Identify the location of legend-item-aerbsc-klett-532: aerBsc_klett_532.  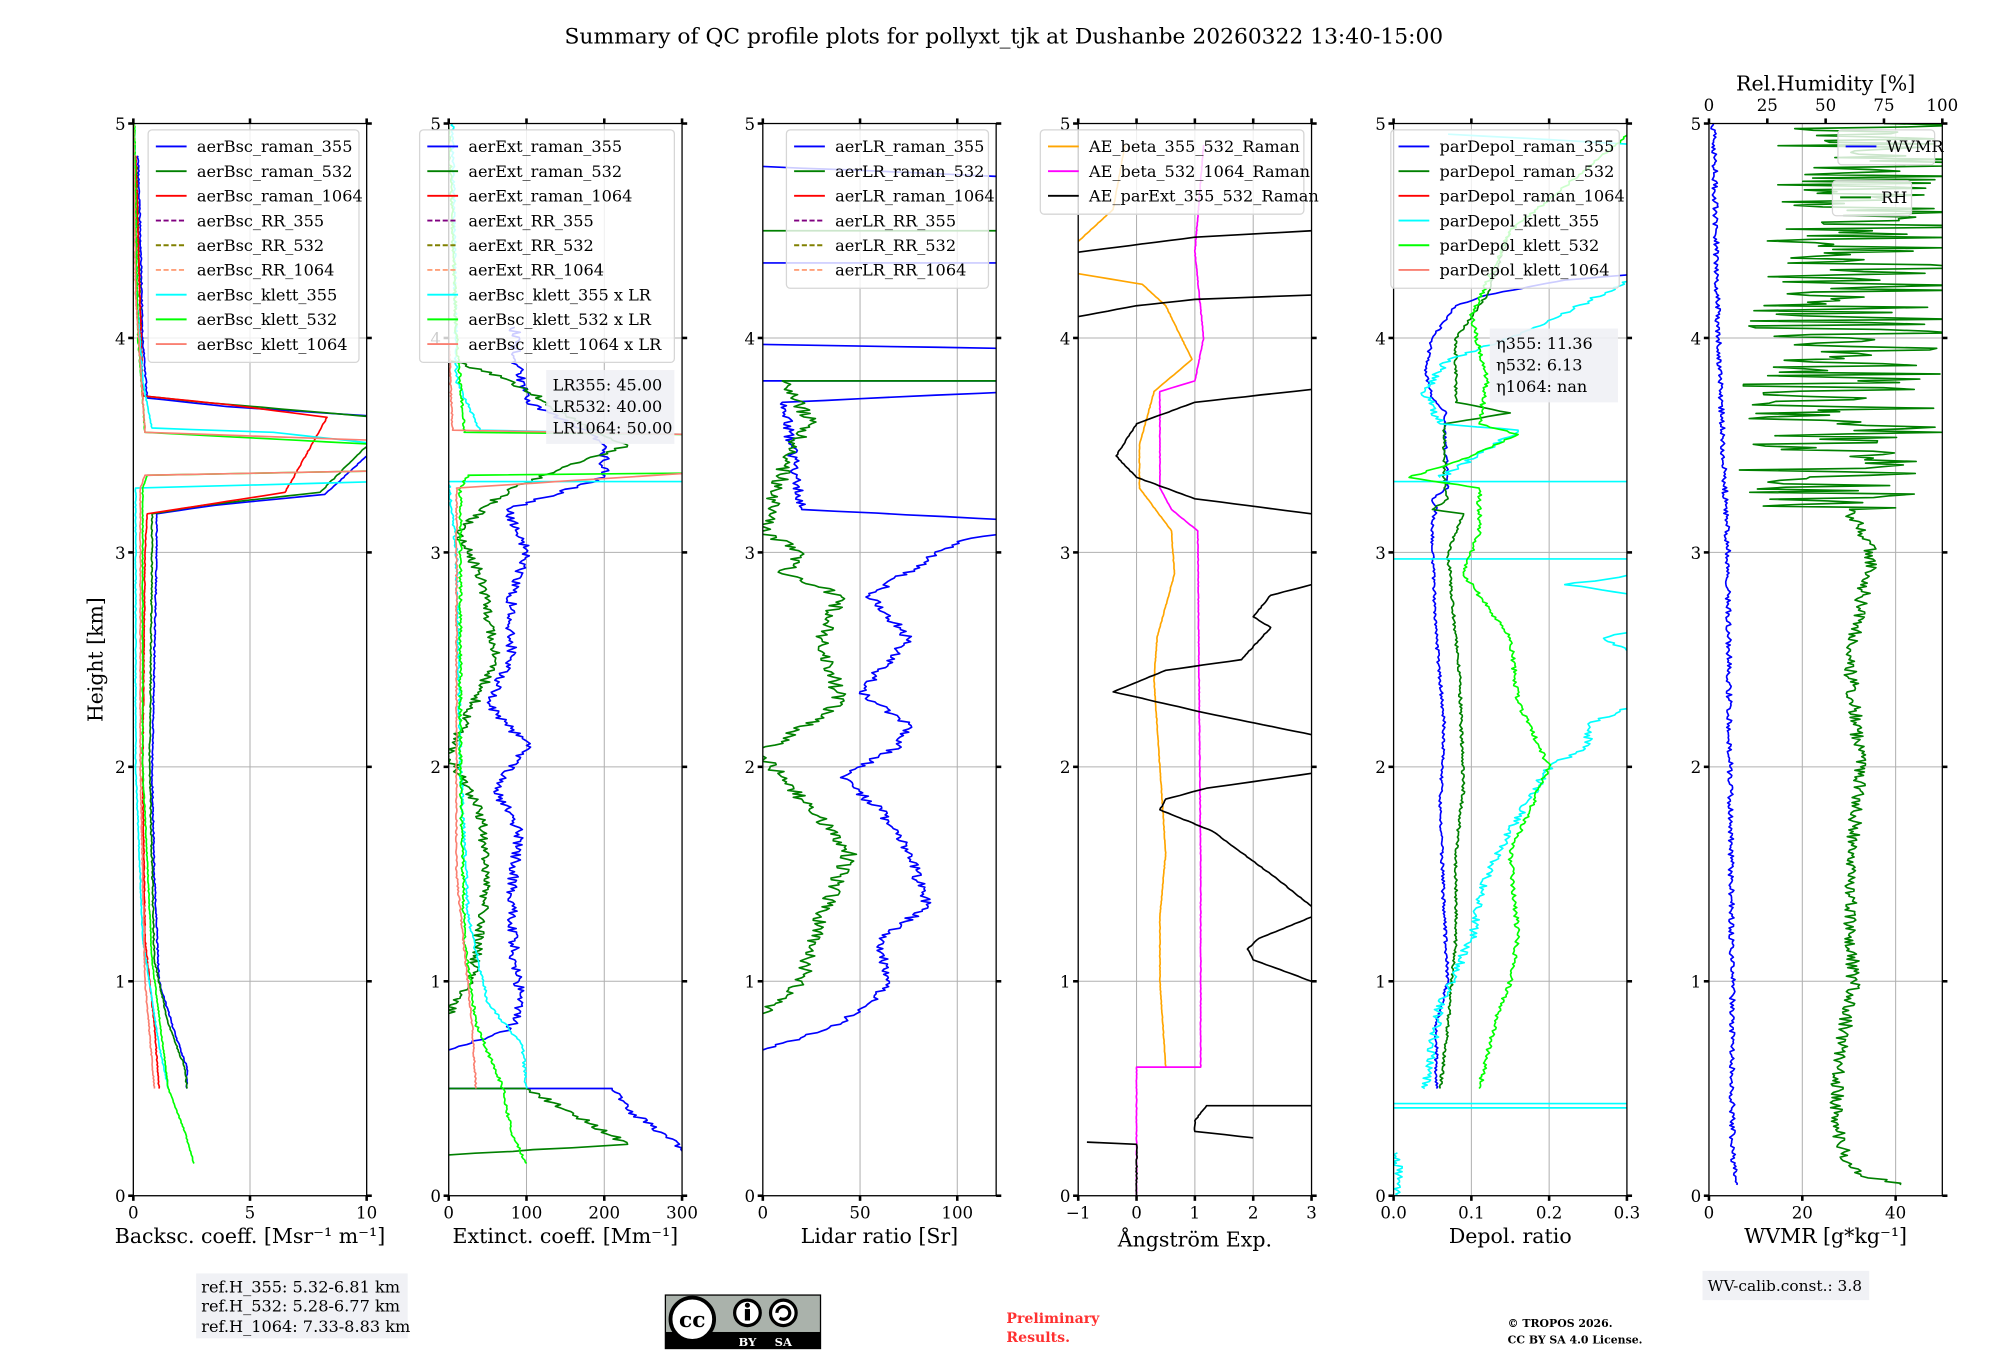
(246, 319).